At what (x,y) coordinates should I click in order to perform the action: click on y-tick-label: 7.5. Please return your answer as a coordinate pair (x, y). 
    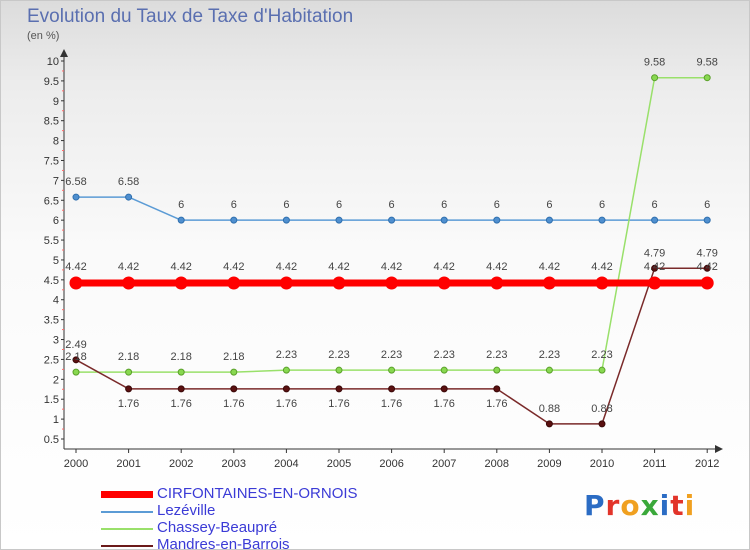
    Looking at the image, I should click on (51, 161).